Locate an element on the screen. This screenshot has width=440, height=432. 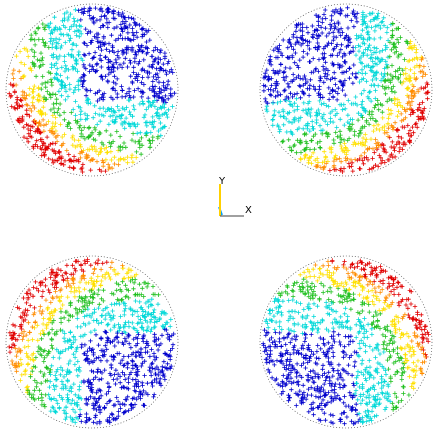
triad-y-label: Y is located at coordinates (222, 181).